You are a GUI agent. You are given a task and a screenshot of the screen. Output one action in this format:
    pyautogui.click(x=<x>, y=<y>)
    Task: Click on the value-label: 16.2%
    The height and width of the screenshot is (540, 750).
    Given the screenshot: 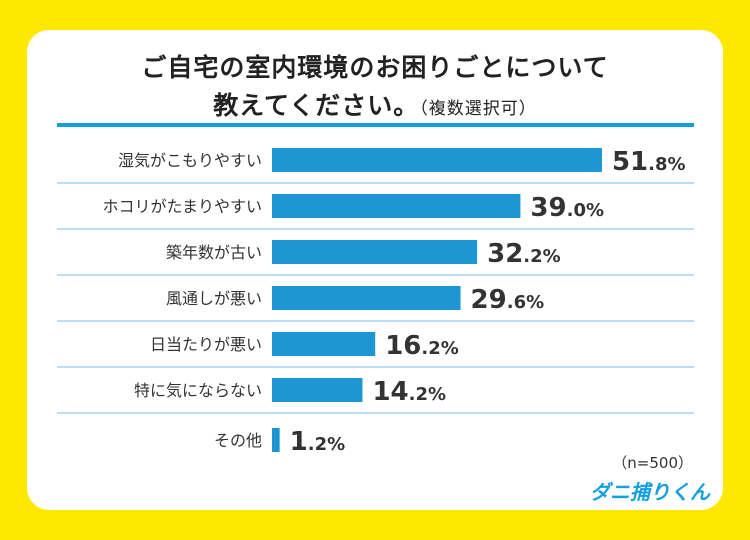 What is the action you would take?
    pyautogui.click(x=422, y=346)
    